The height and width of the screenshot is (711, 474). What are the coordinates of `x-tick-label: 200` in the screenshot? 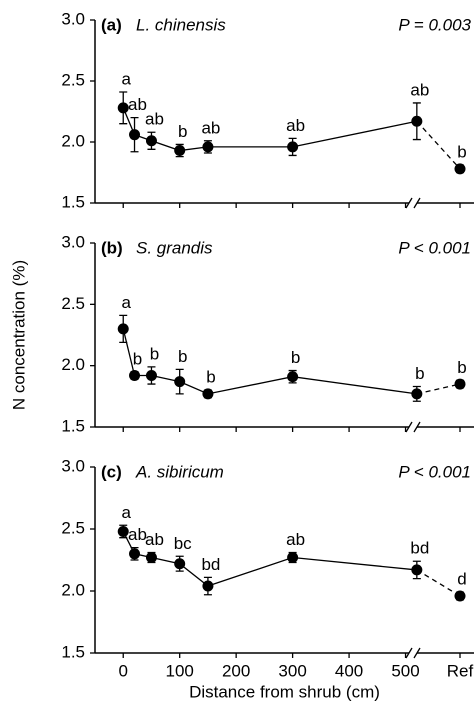 It's located at (236, 670).